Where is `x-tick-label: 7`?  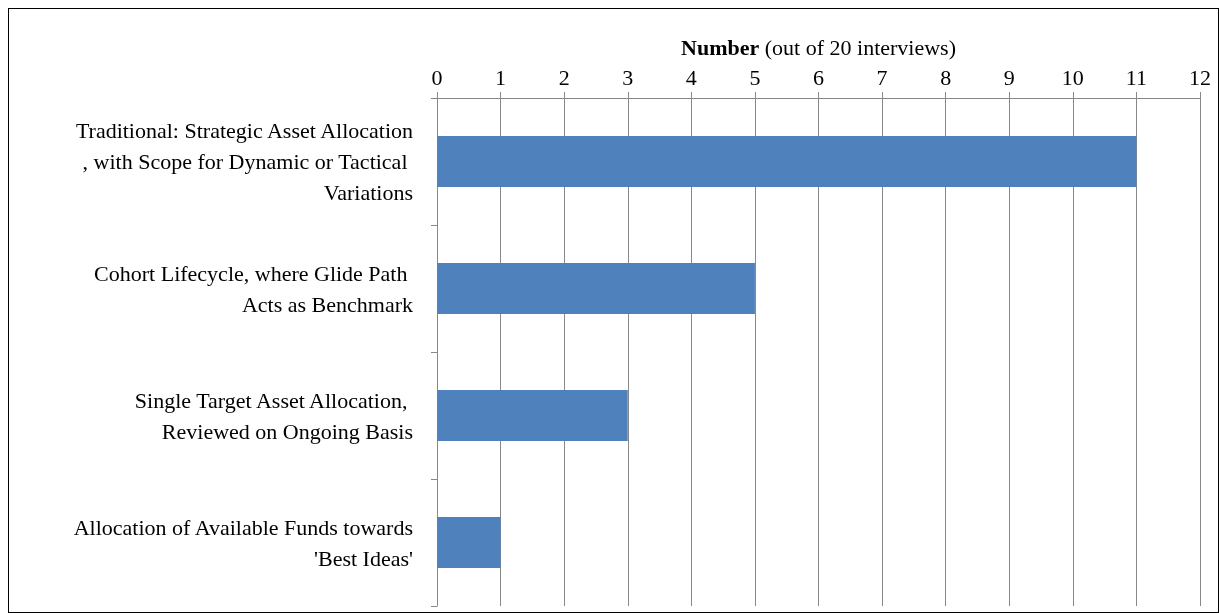
x-tick-label: 7 is located at coordinates (882, 77).